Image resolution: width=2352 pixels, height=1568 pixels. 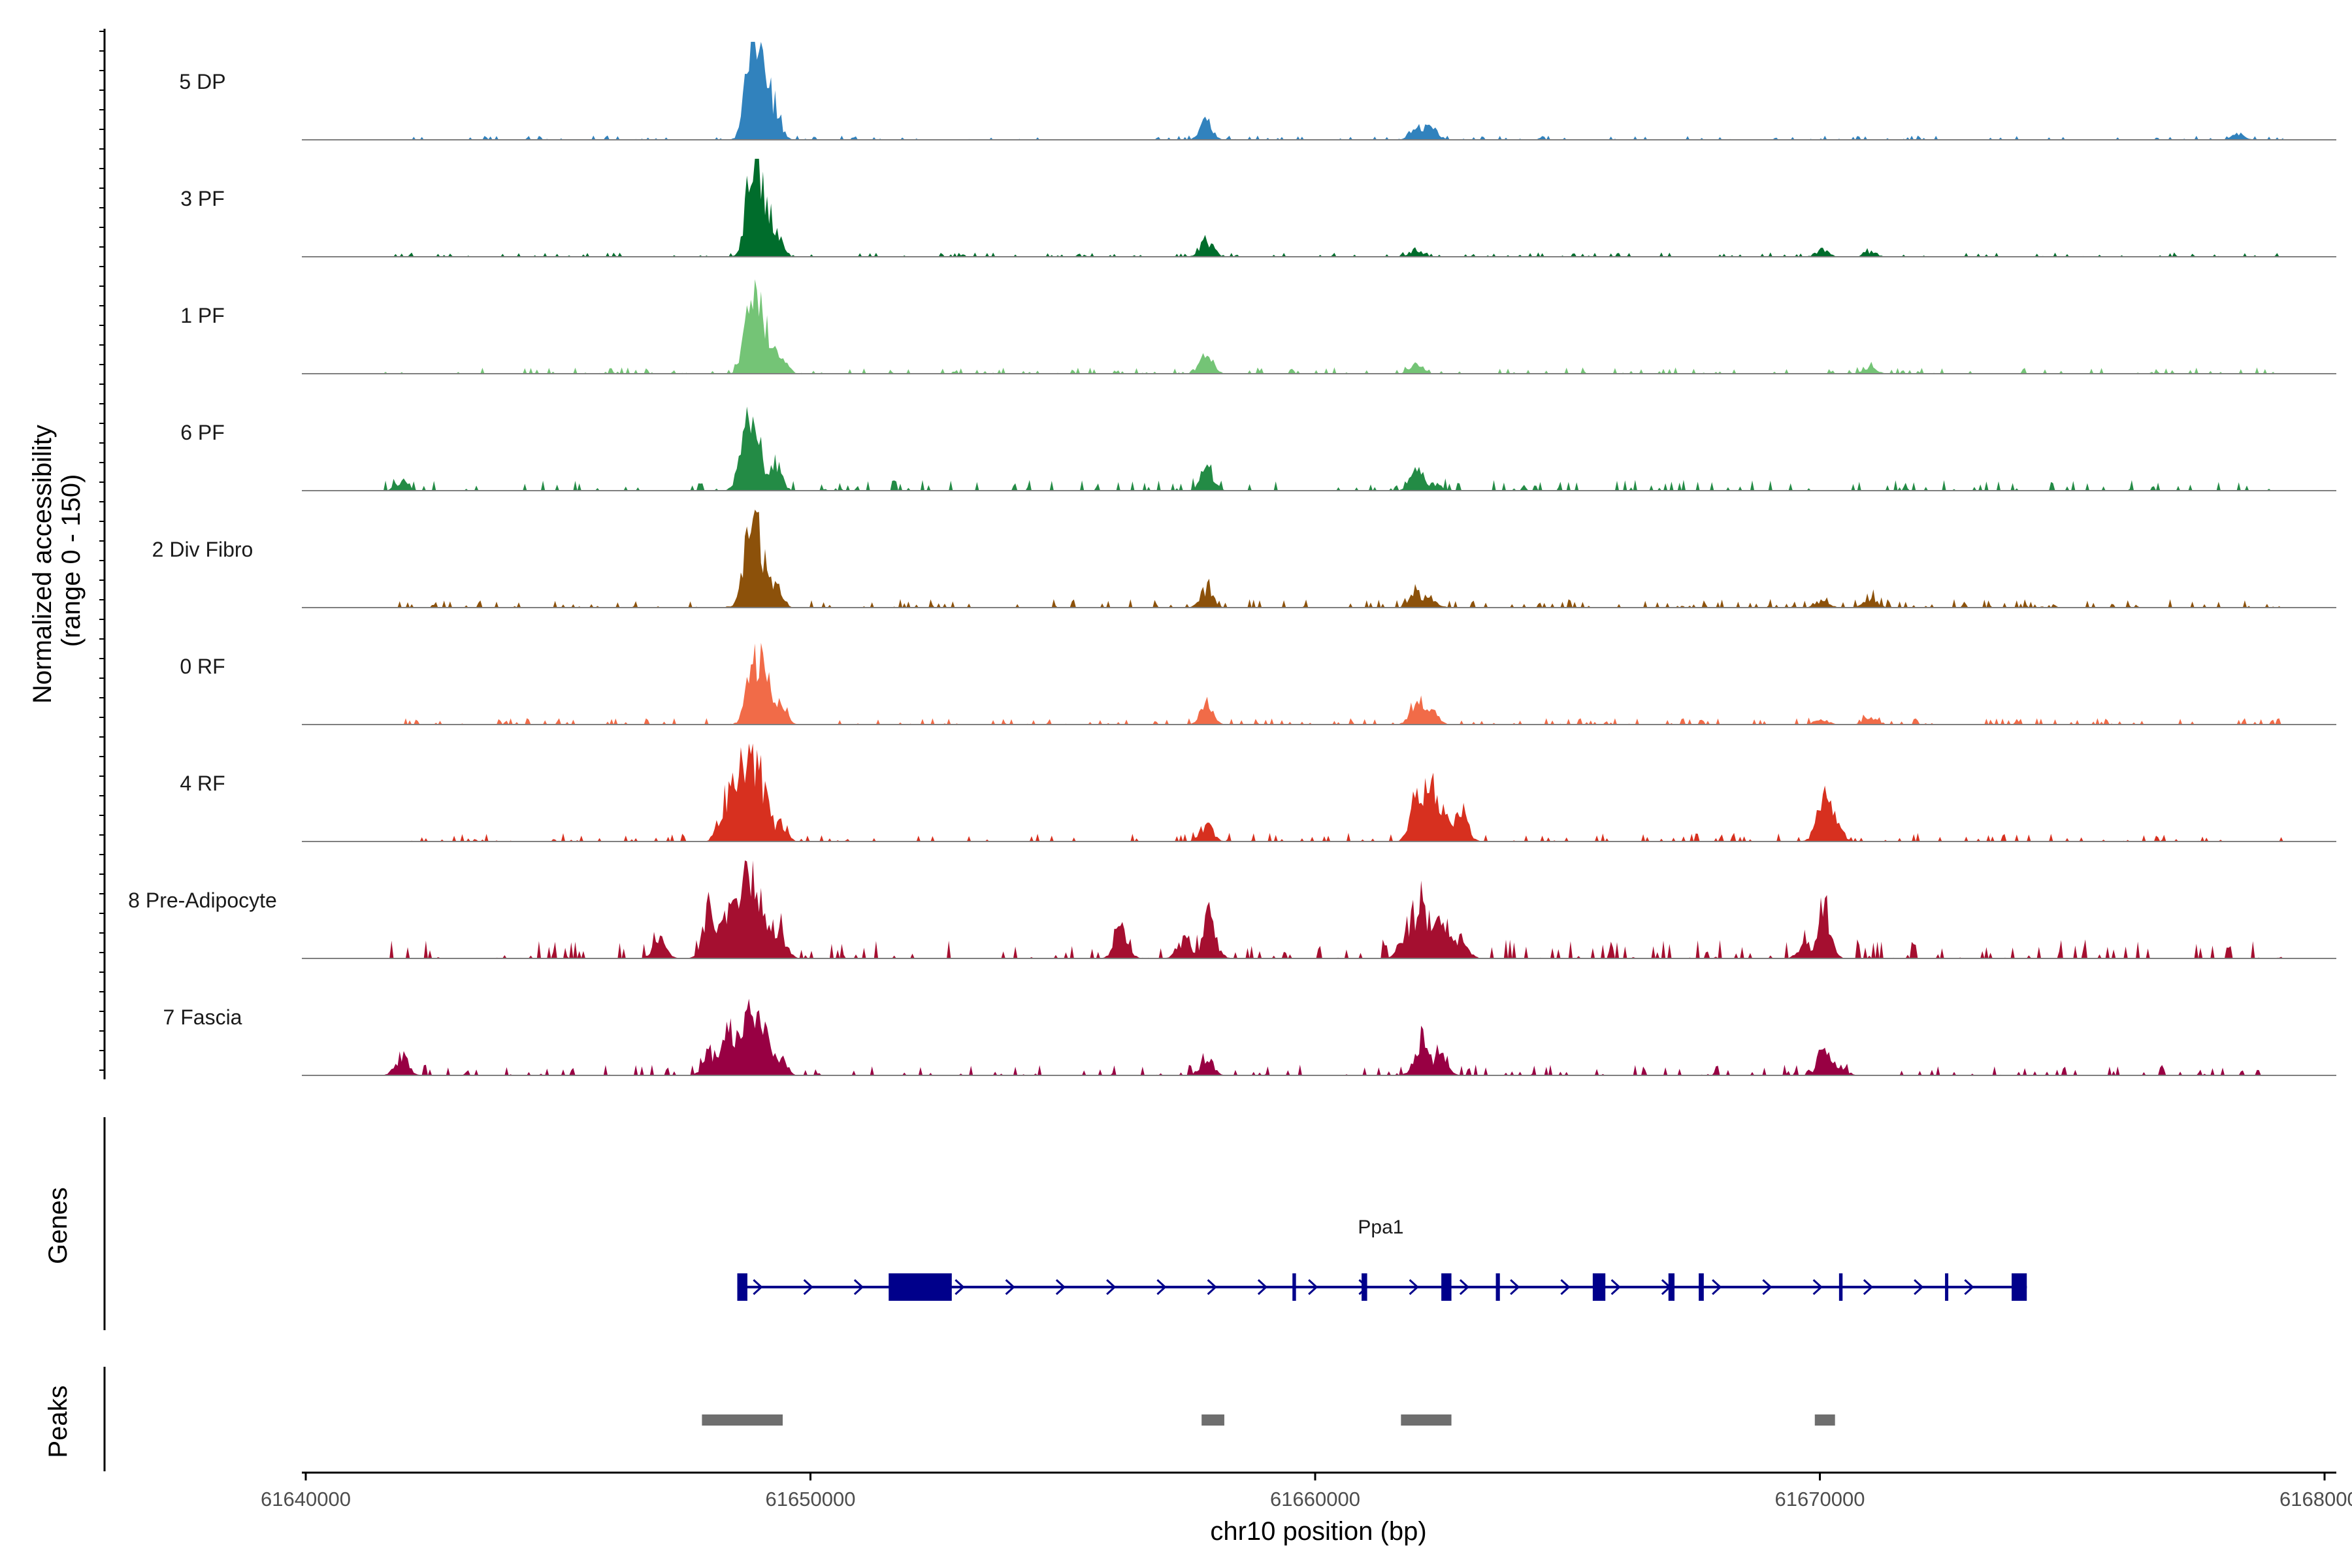 I want to click on coverage-y-axis-ticks, so click(x=102, y=551).